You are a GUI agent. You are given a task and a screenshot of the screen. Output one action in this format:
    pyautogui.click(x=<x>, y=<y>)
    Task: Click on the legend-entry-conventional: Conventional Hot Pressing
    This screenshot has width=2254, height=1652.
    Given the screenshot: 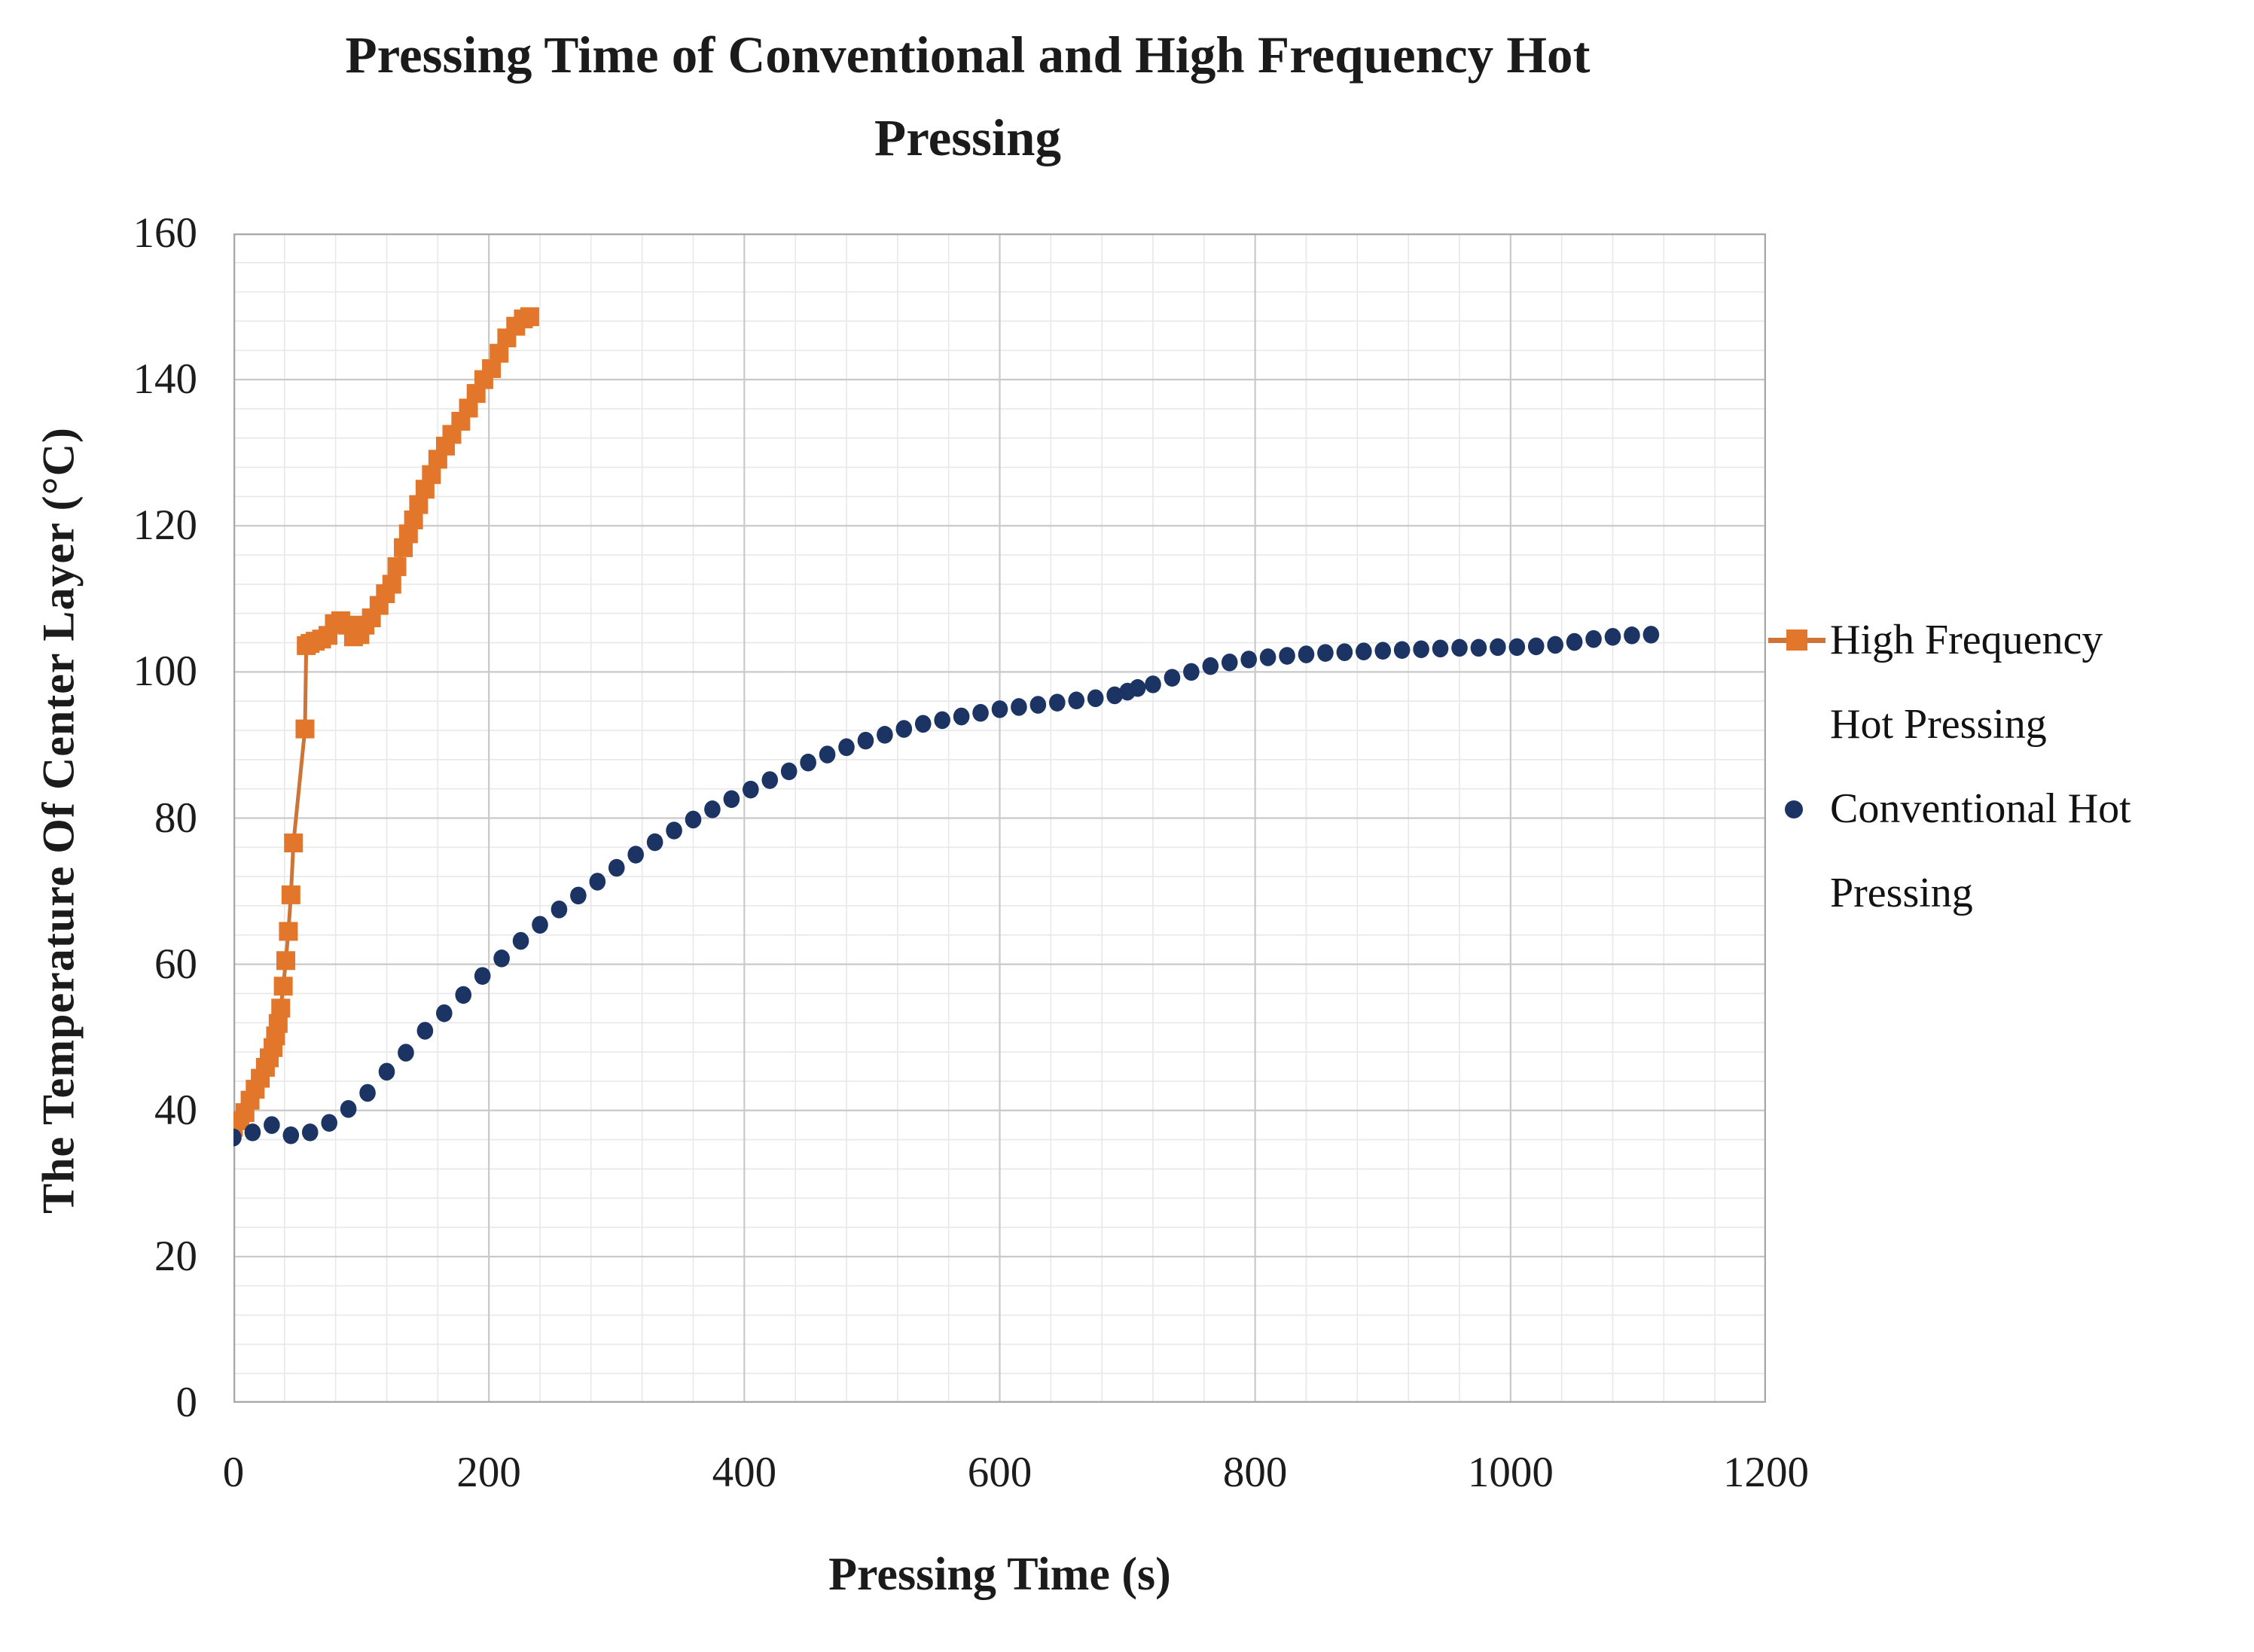 What is the action you would take?
    pyautogui.click(x=2009, y=851)
    